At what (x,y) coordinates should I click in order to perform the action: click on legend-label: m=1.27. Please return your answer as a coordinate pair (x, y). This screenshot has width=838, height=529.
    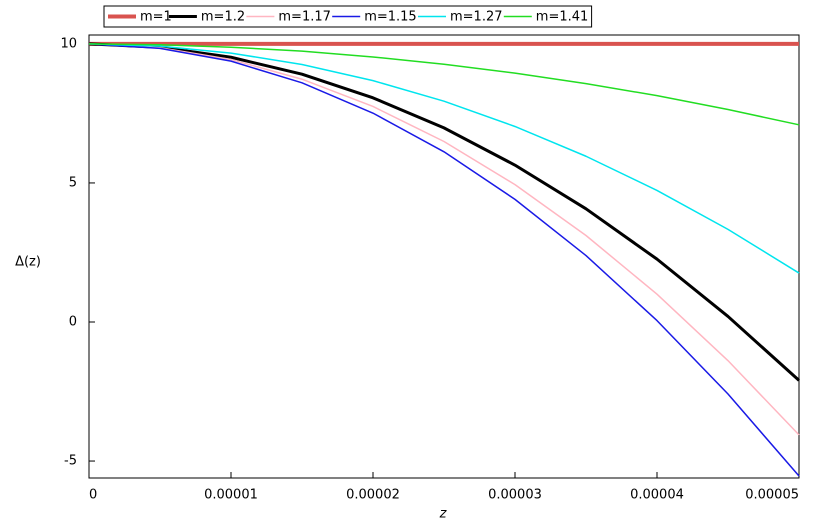
    Looking at the image, I should click on (476, 17).